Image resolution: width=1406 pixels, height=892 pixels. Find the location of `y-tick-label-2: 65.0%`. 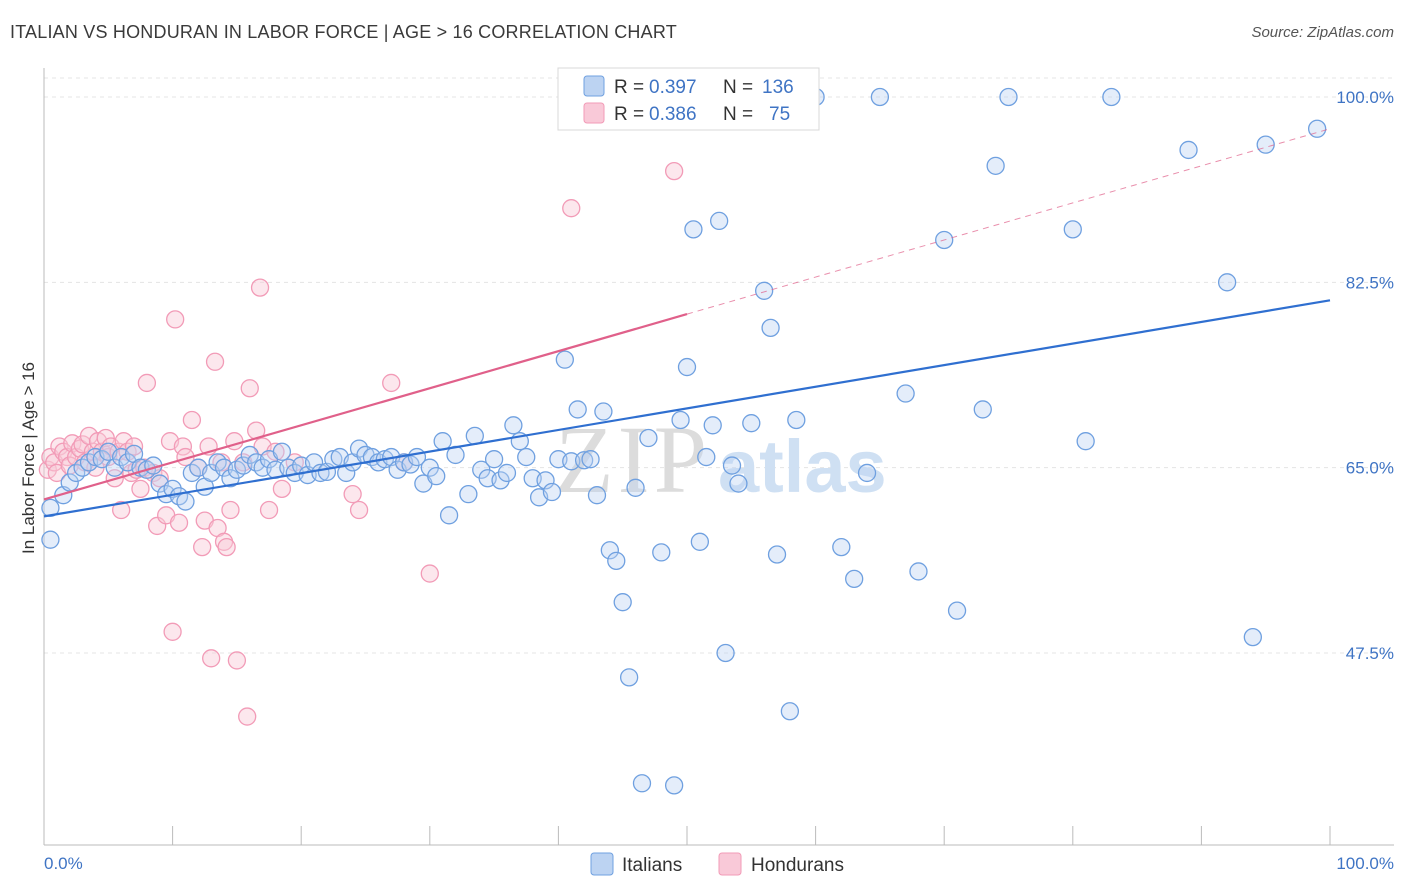

y-tick-label-2: 65.0% is located at coordinates (1370, 468).